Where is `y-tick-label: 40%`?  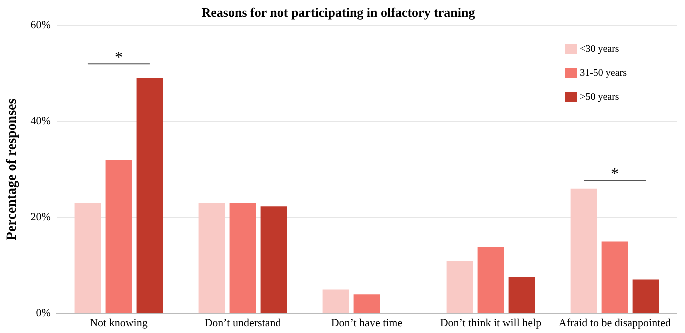 y-tick-label: 40% is located at coordinates (40, 122).